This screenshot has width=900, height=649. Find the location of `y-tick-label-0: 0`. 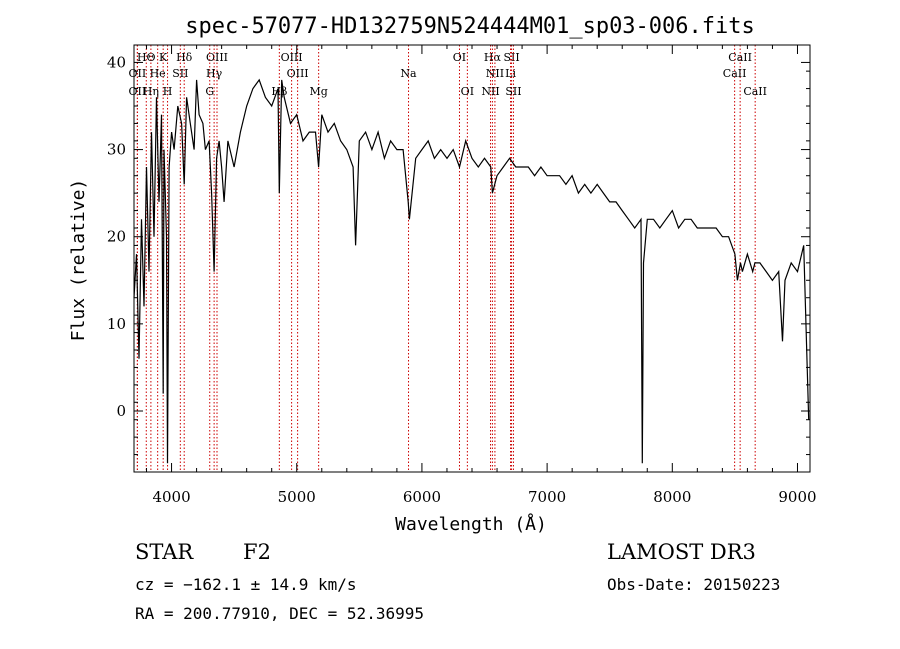

y-tick-label-0: 0 is located at coordinates (121, 411).